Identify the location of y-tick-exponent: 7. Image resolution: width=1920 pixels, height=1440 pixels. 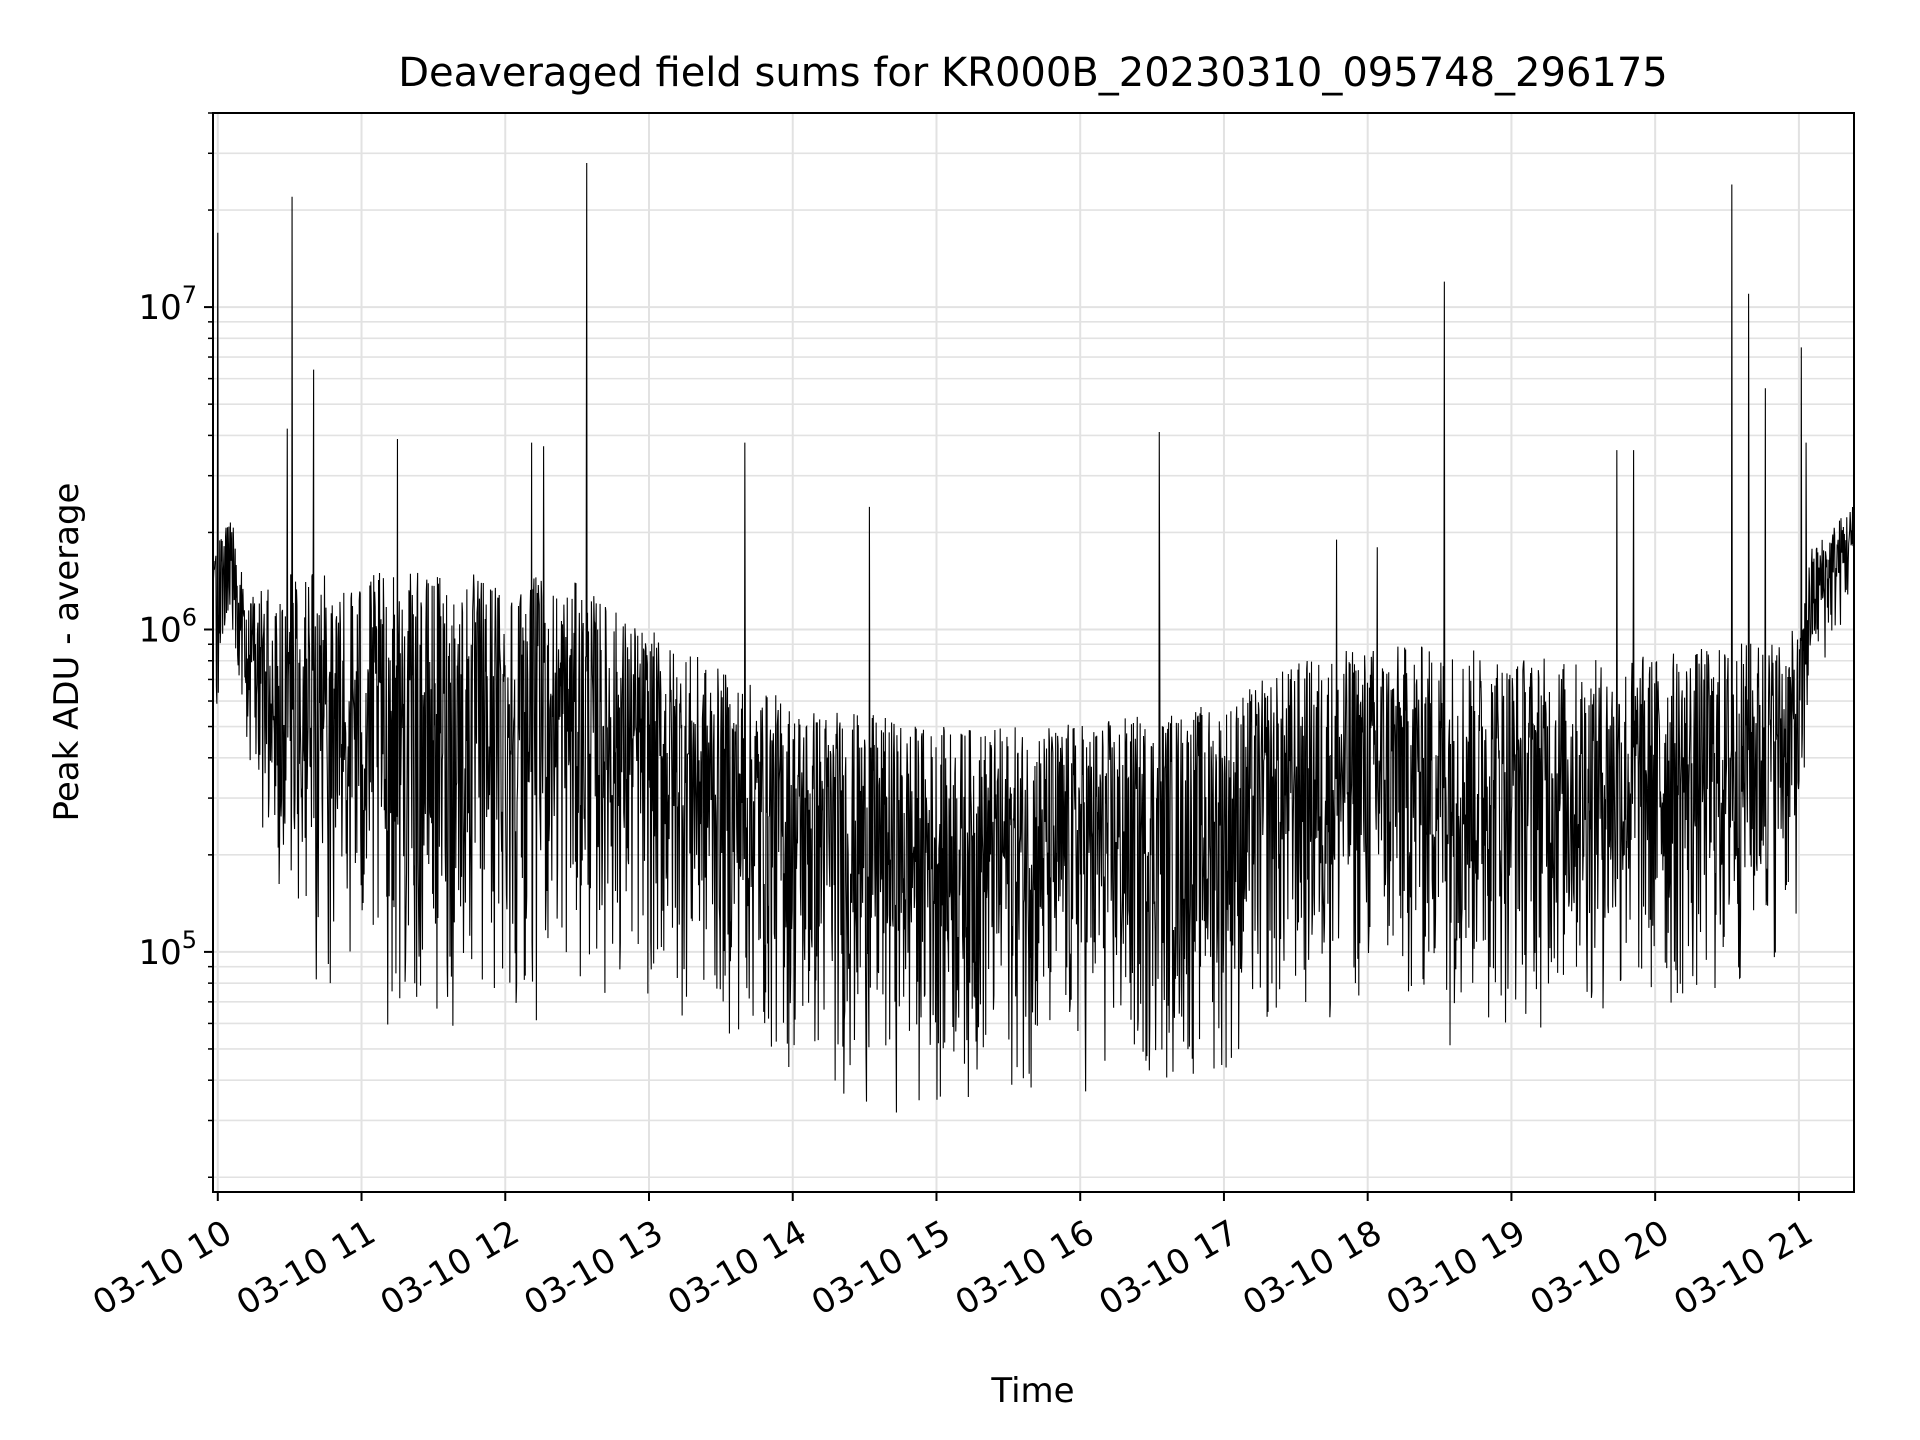
(189, 295).